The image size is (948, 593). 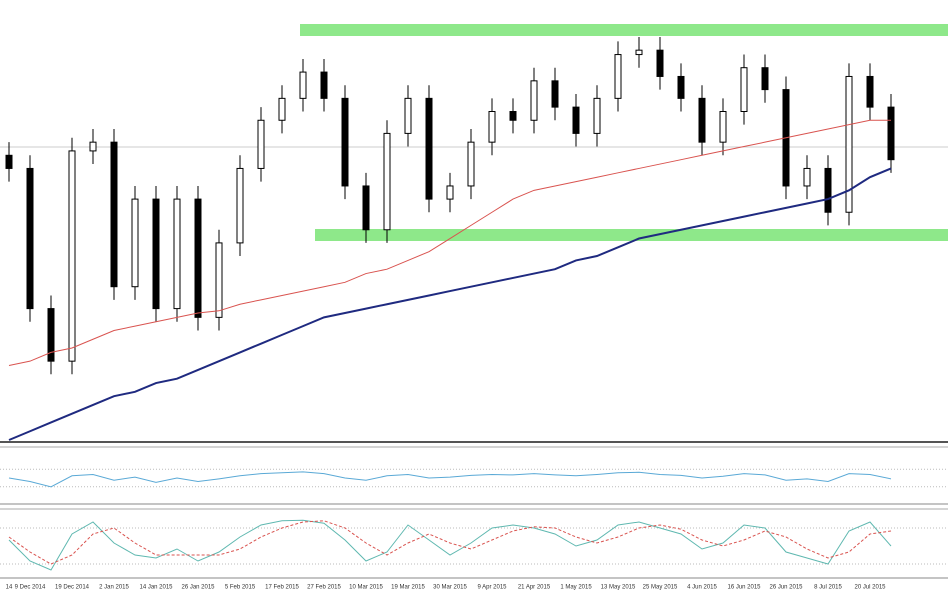 I want to click on x-tick-label: 14, so click(x=9, y=588).